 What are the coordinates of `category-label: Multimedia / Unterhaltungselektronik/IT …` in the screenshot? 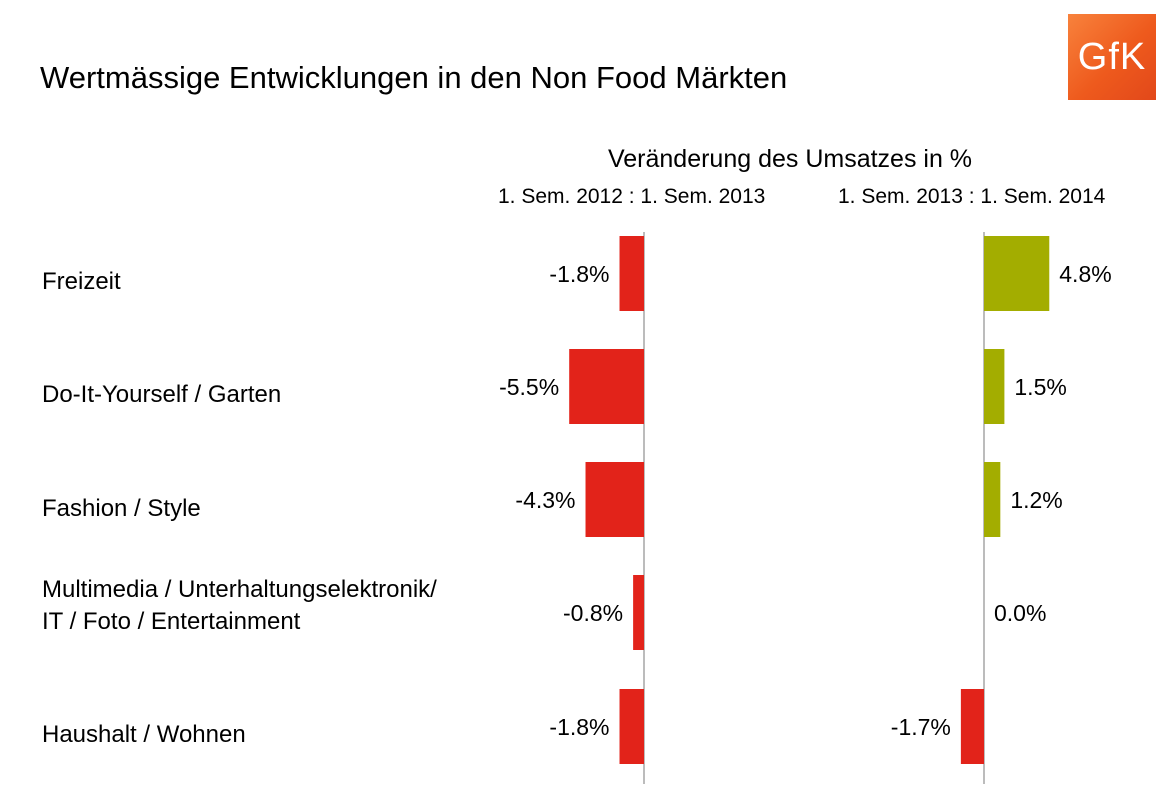 It's located at (239, 605).